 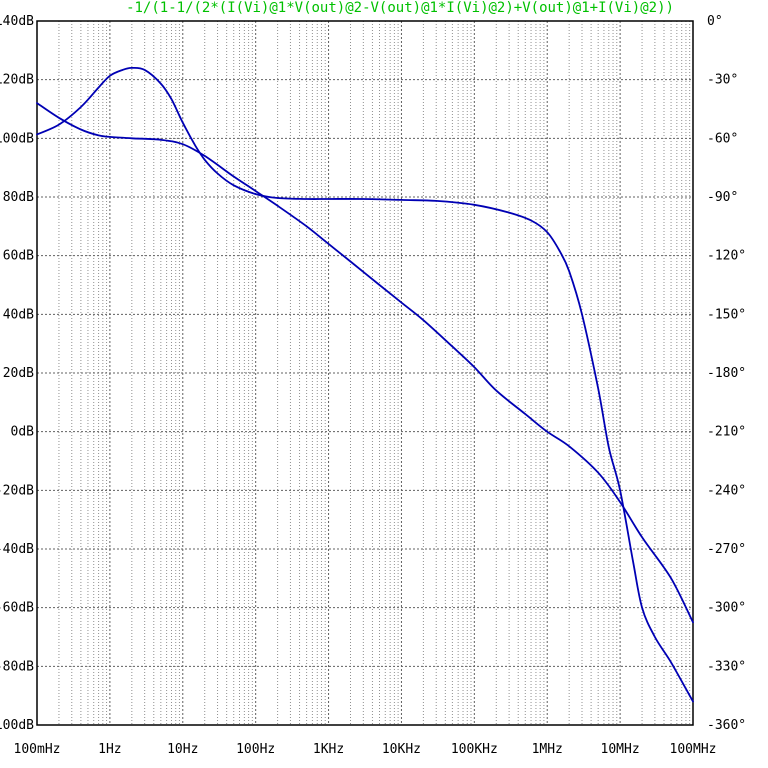 I want to click on x-tick-label: 1MHz, so click(x=547, y=749).